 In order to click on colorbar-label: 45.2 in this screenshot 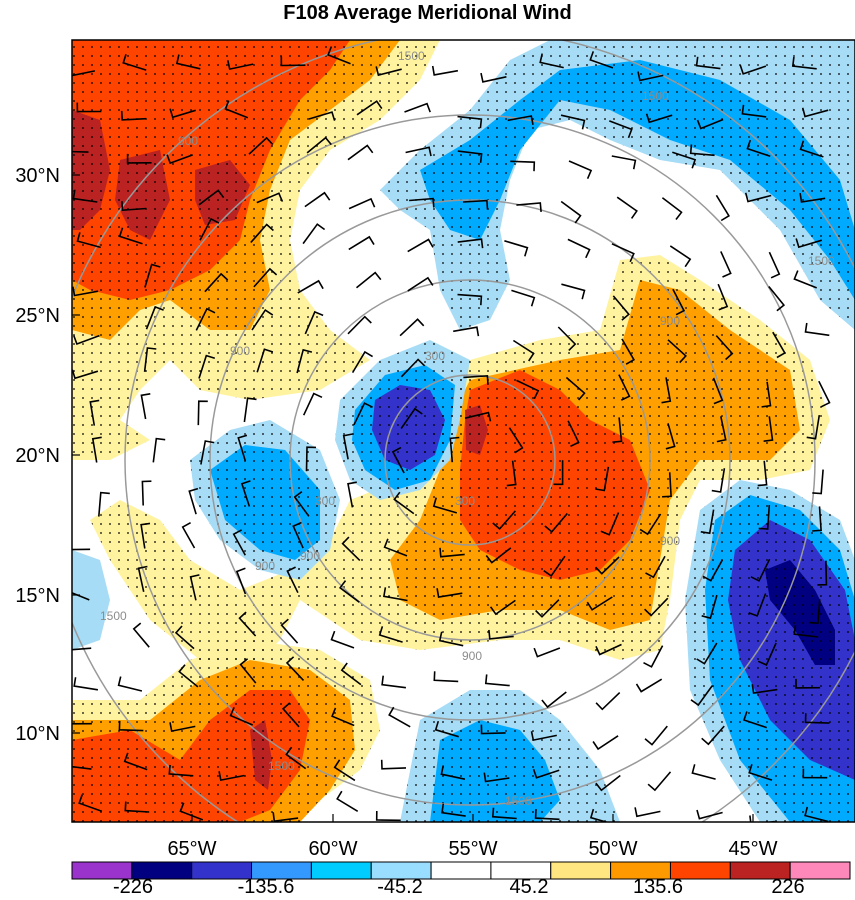, I will do `click(529, 887)`.